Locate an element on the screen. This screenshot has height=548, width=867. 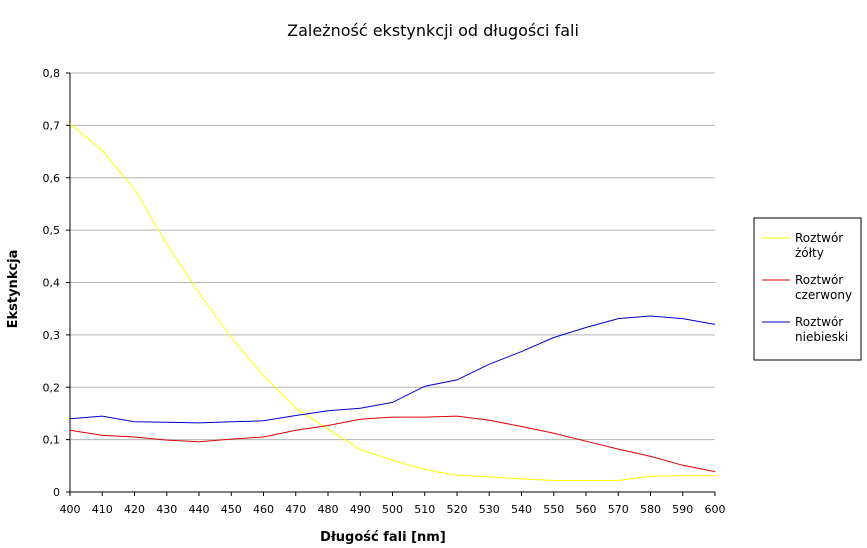
x-tick-label: 510 is located at coordinates (424, 509).